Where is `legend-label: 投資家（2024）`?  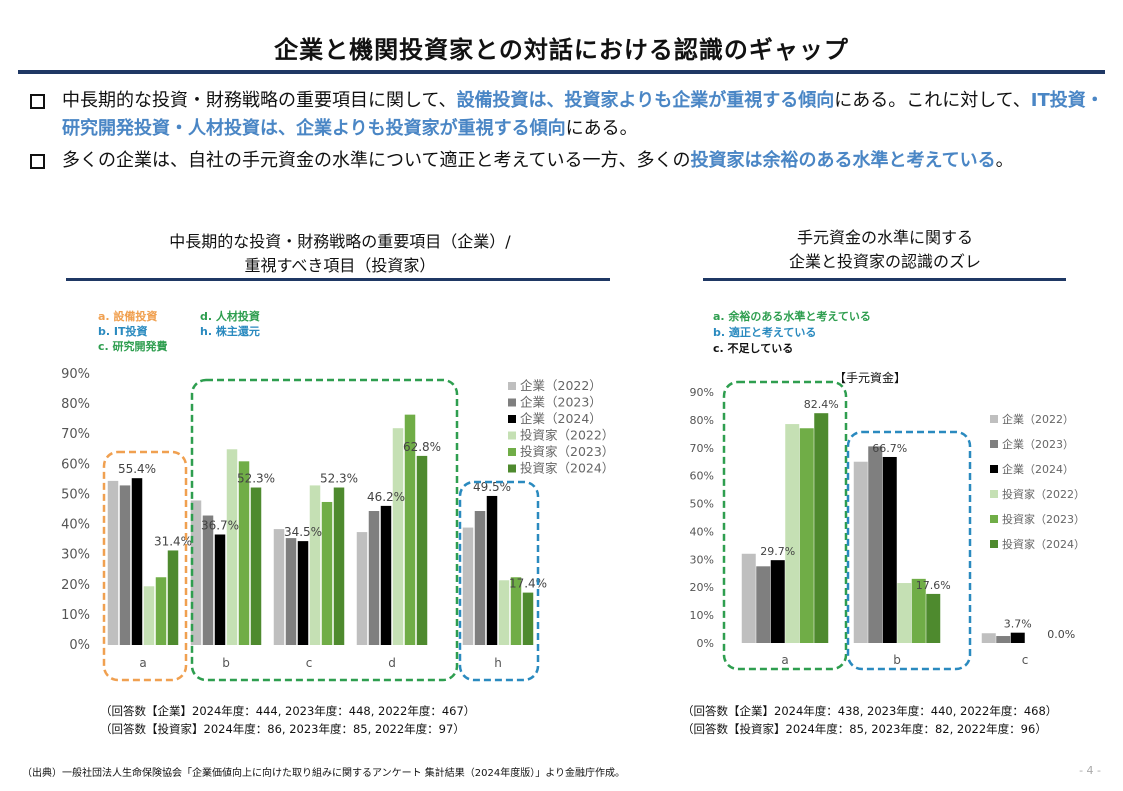
legend-label: 投資家（2024） is located at coordinates (1043, 544).